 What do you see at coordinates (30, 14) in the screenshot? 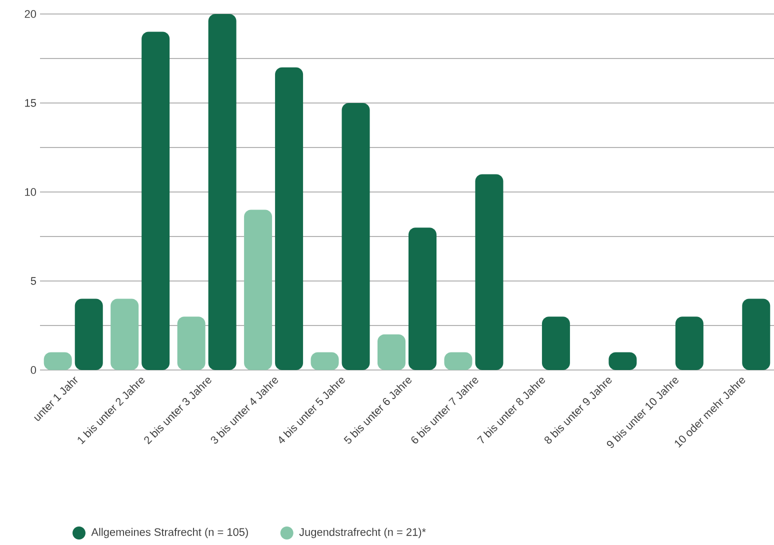
I see `y-tick-label: 20` at bounding box center [30, 14].